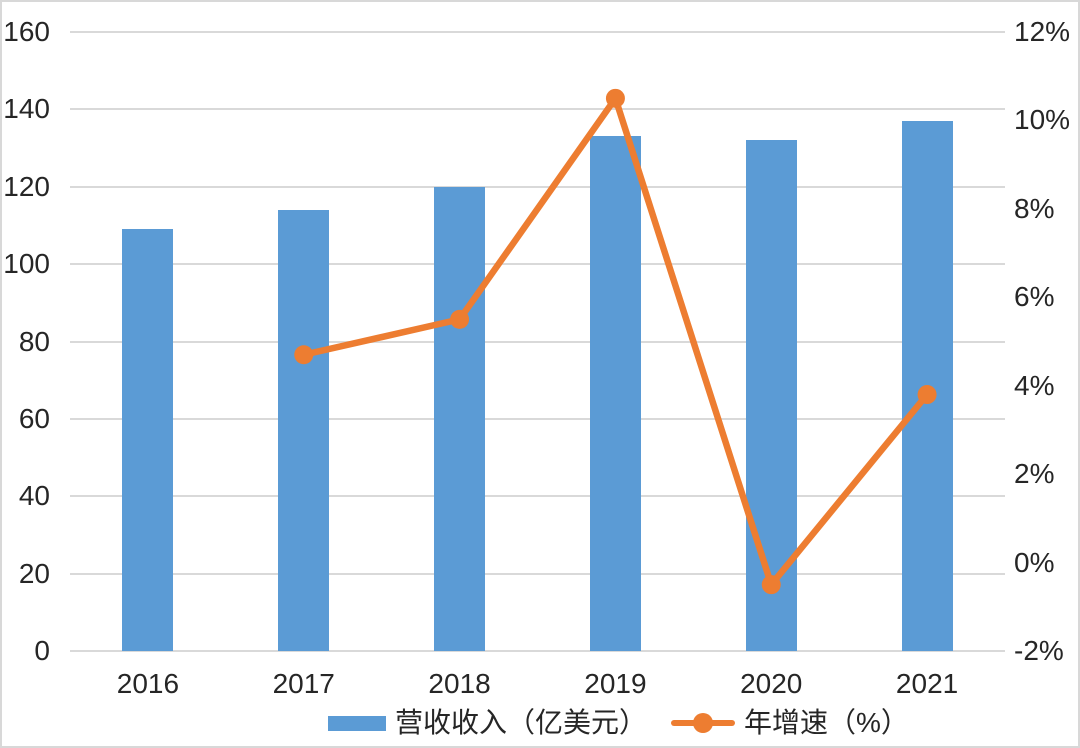  Describe the element at coordinates (615, 393) in the screenshot. I see `revenue-bar-2019` at that location.